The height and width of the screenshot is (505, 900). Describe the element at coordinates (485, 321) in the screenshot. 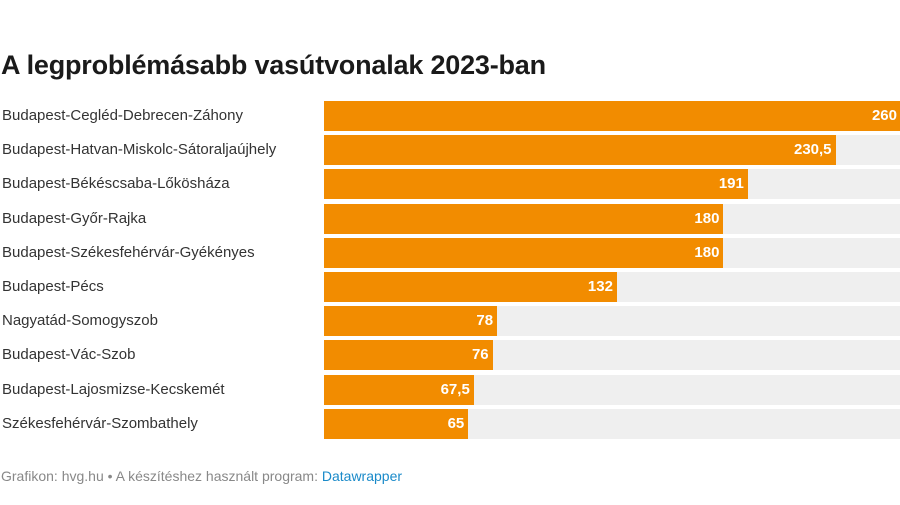

I see `value-label: 78` at that location.